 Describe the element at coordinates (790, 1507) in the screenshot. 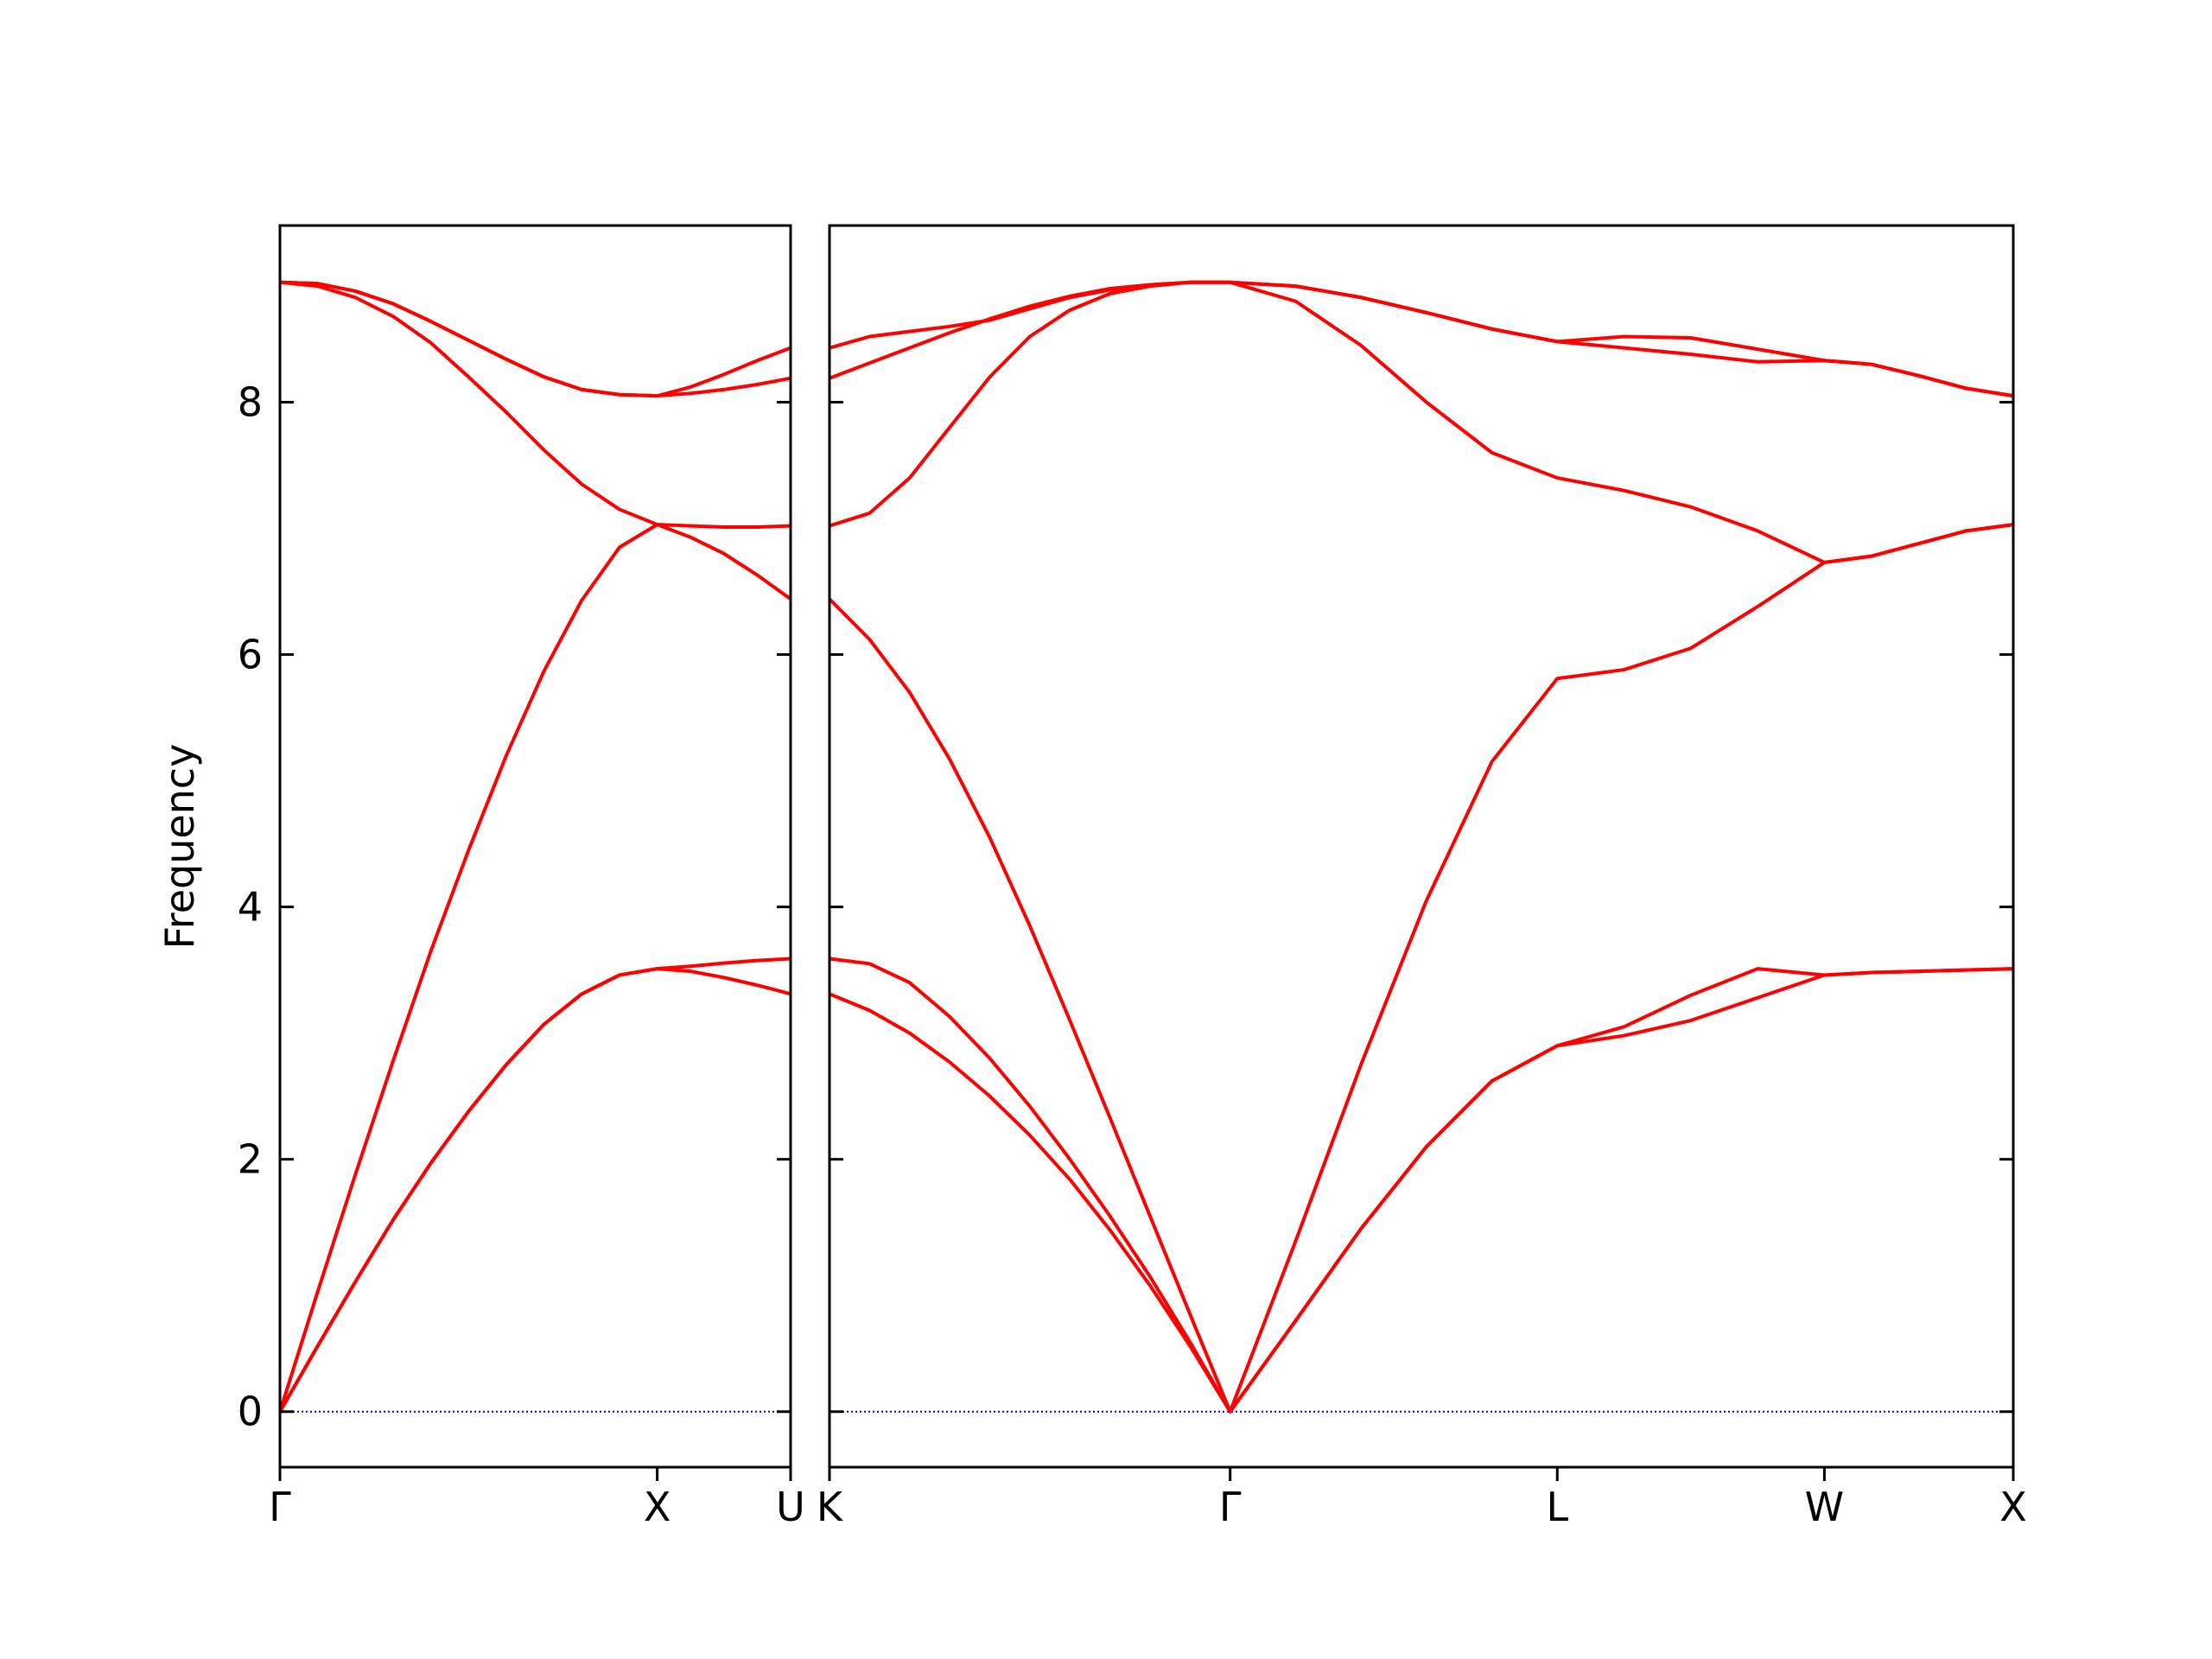

I see `x-tick-label: U` at that location.